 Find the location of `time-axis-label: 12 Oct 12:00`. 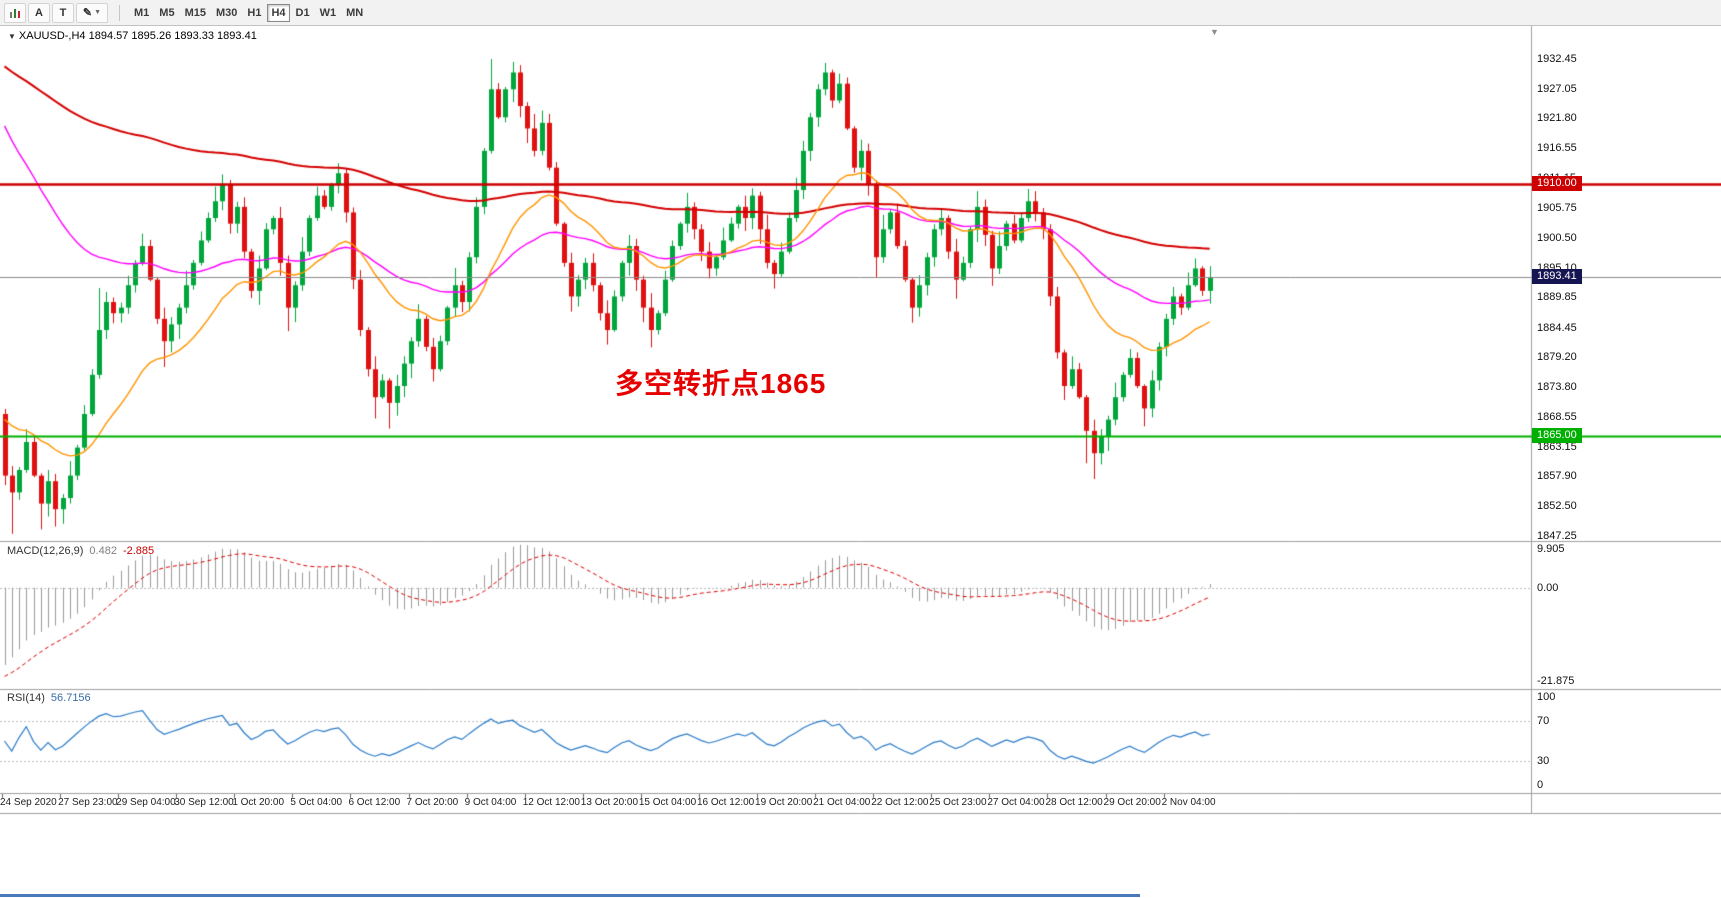

time-axis-label: 12 Oct 12:00 is located at coordinates (551, 802).